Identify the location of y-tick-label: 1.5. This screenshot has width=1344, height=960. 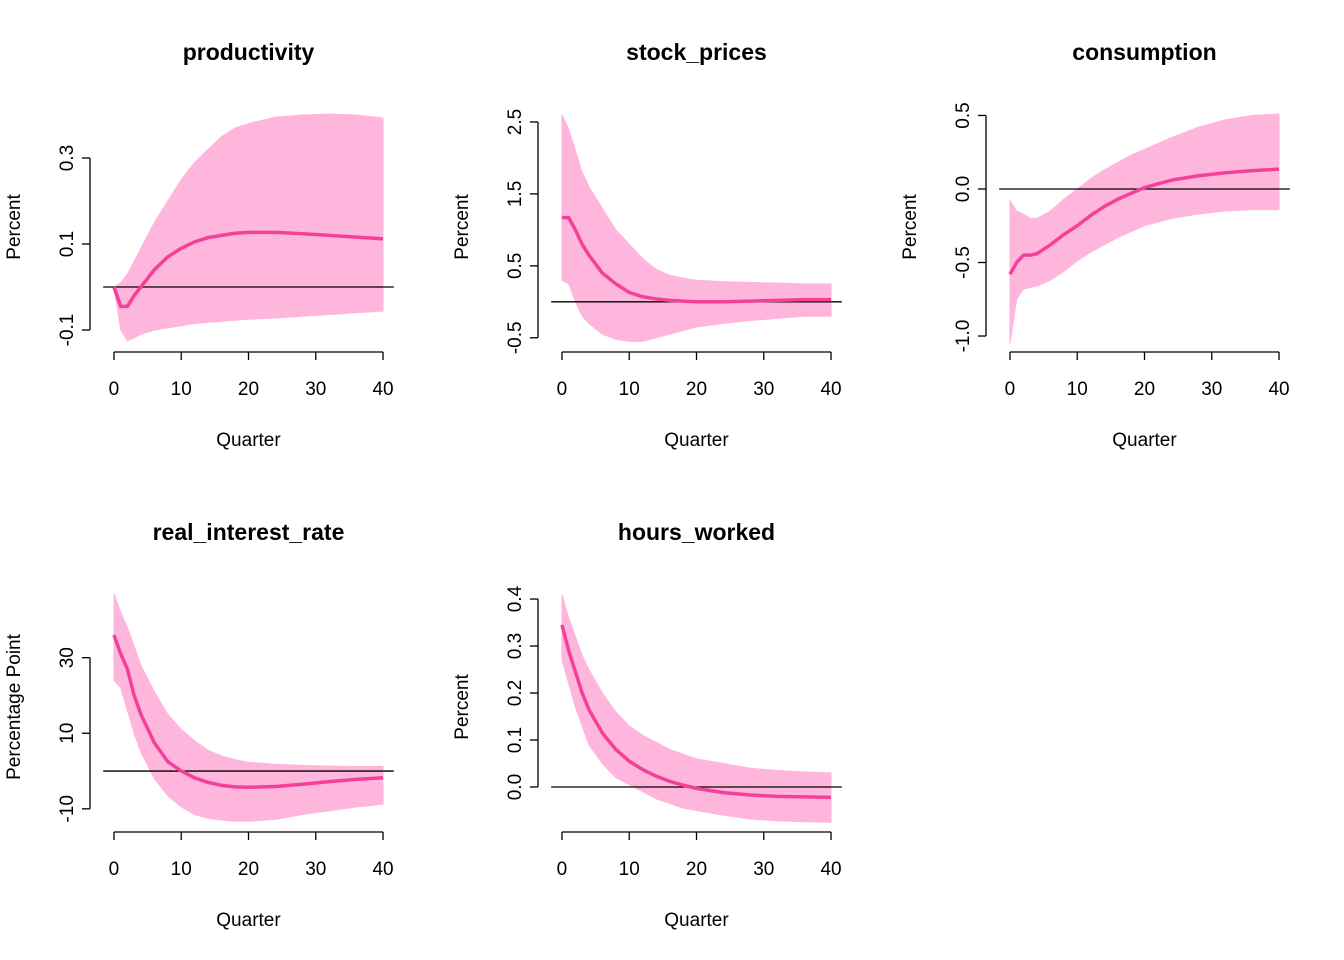
(515, 194).